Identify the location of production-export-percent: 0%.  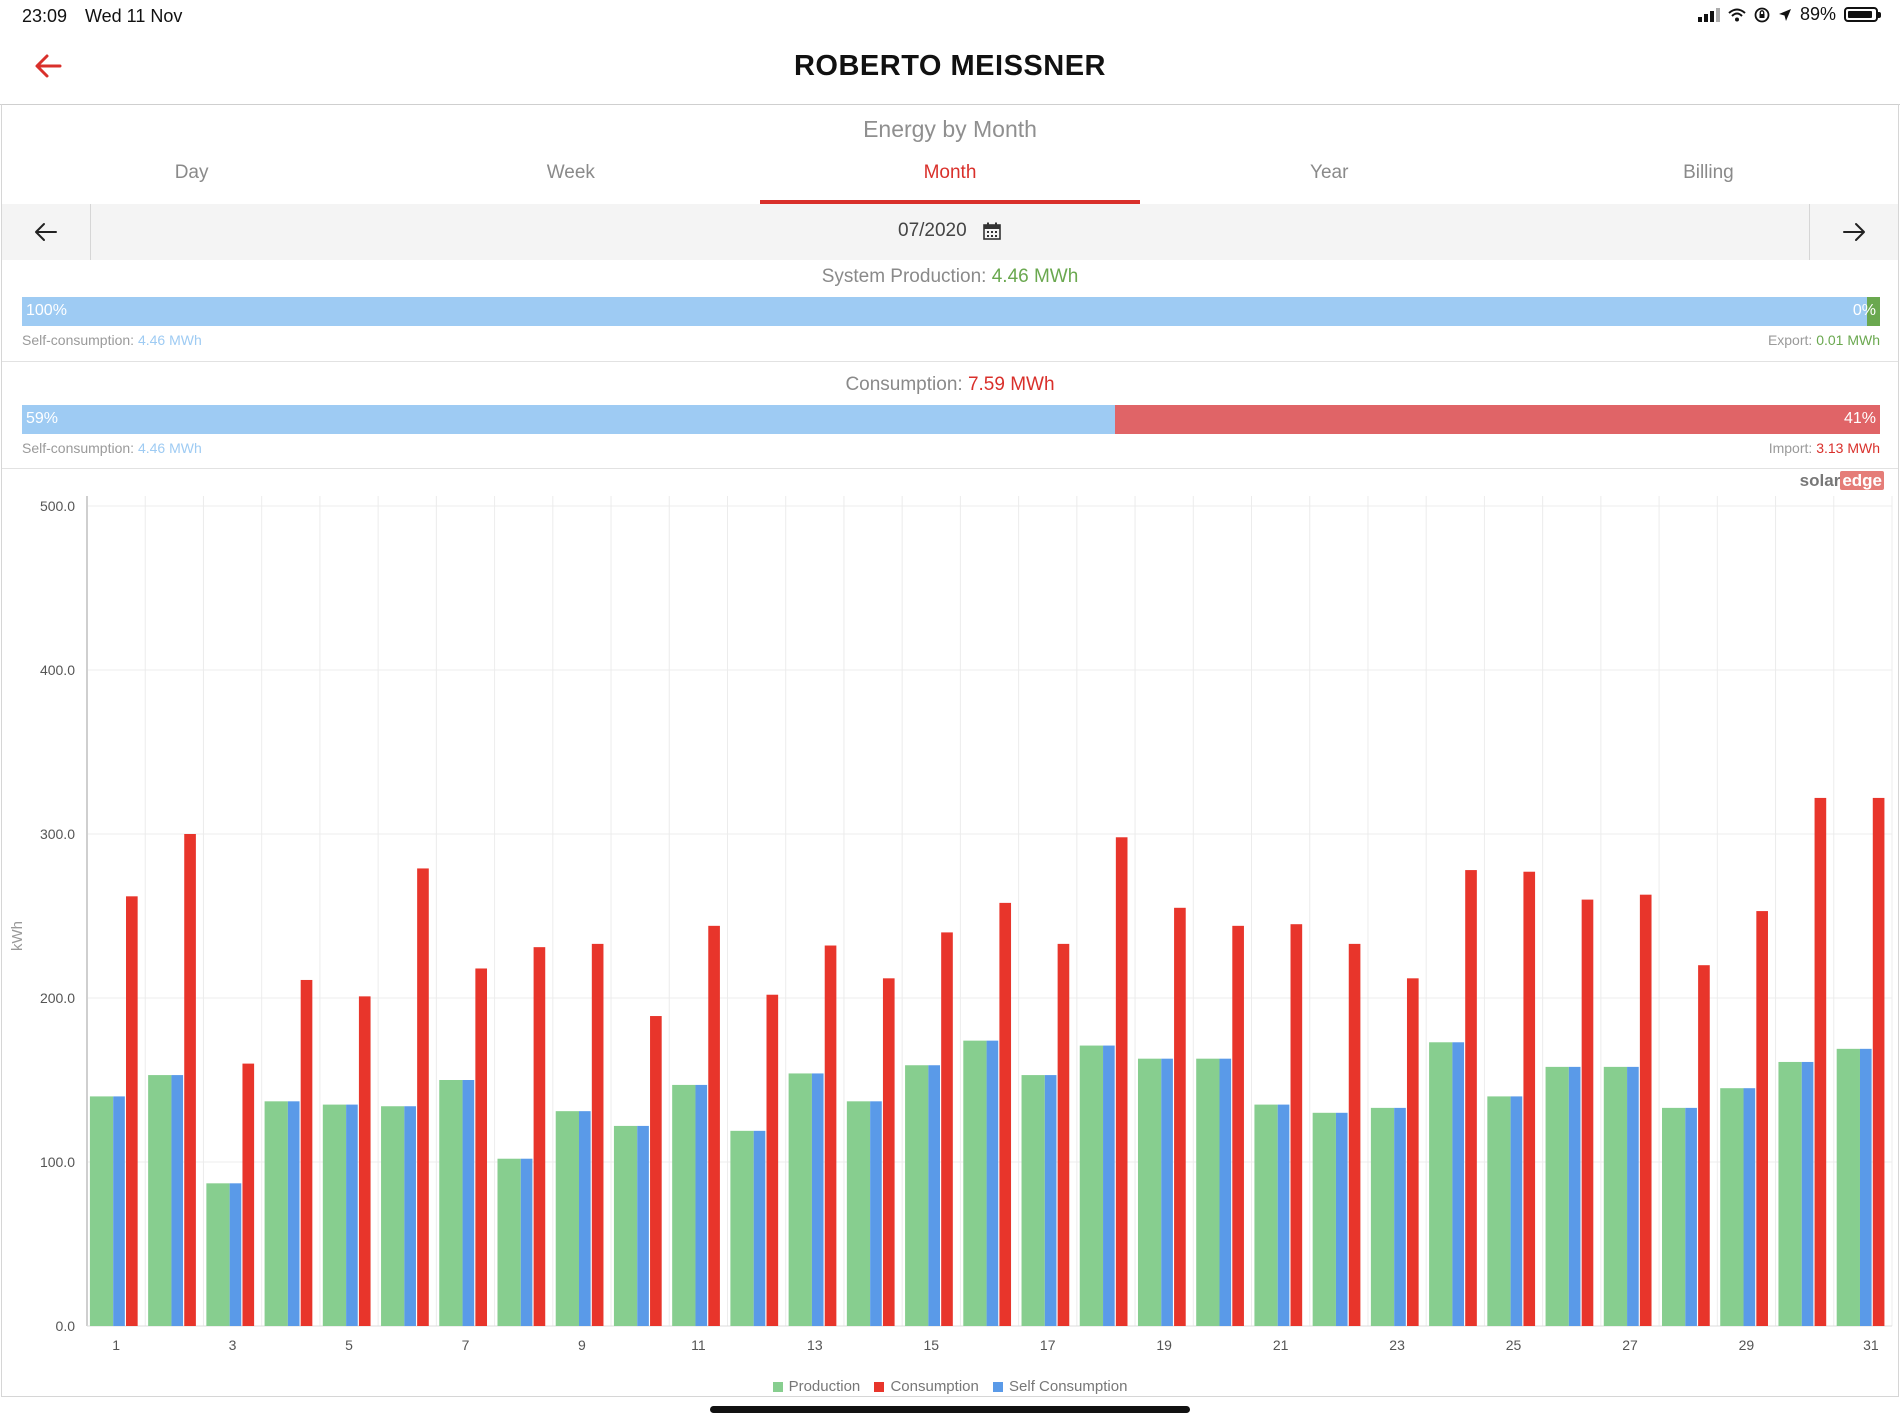
(1864, 310).